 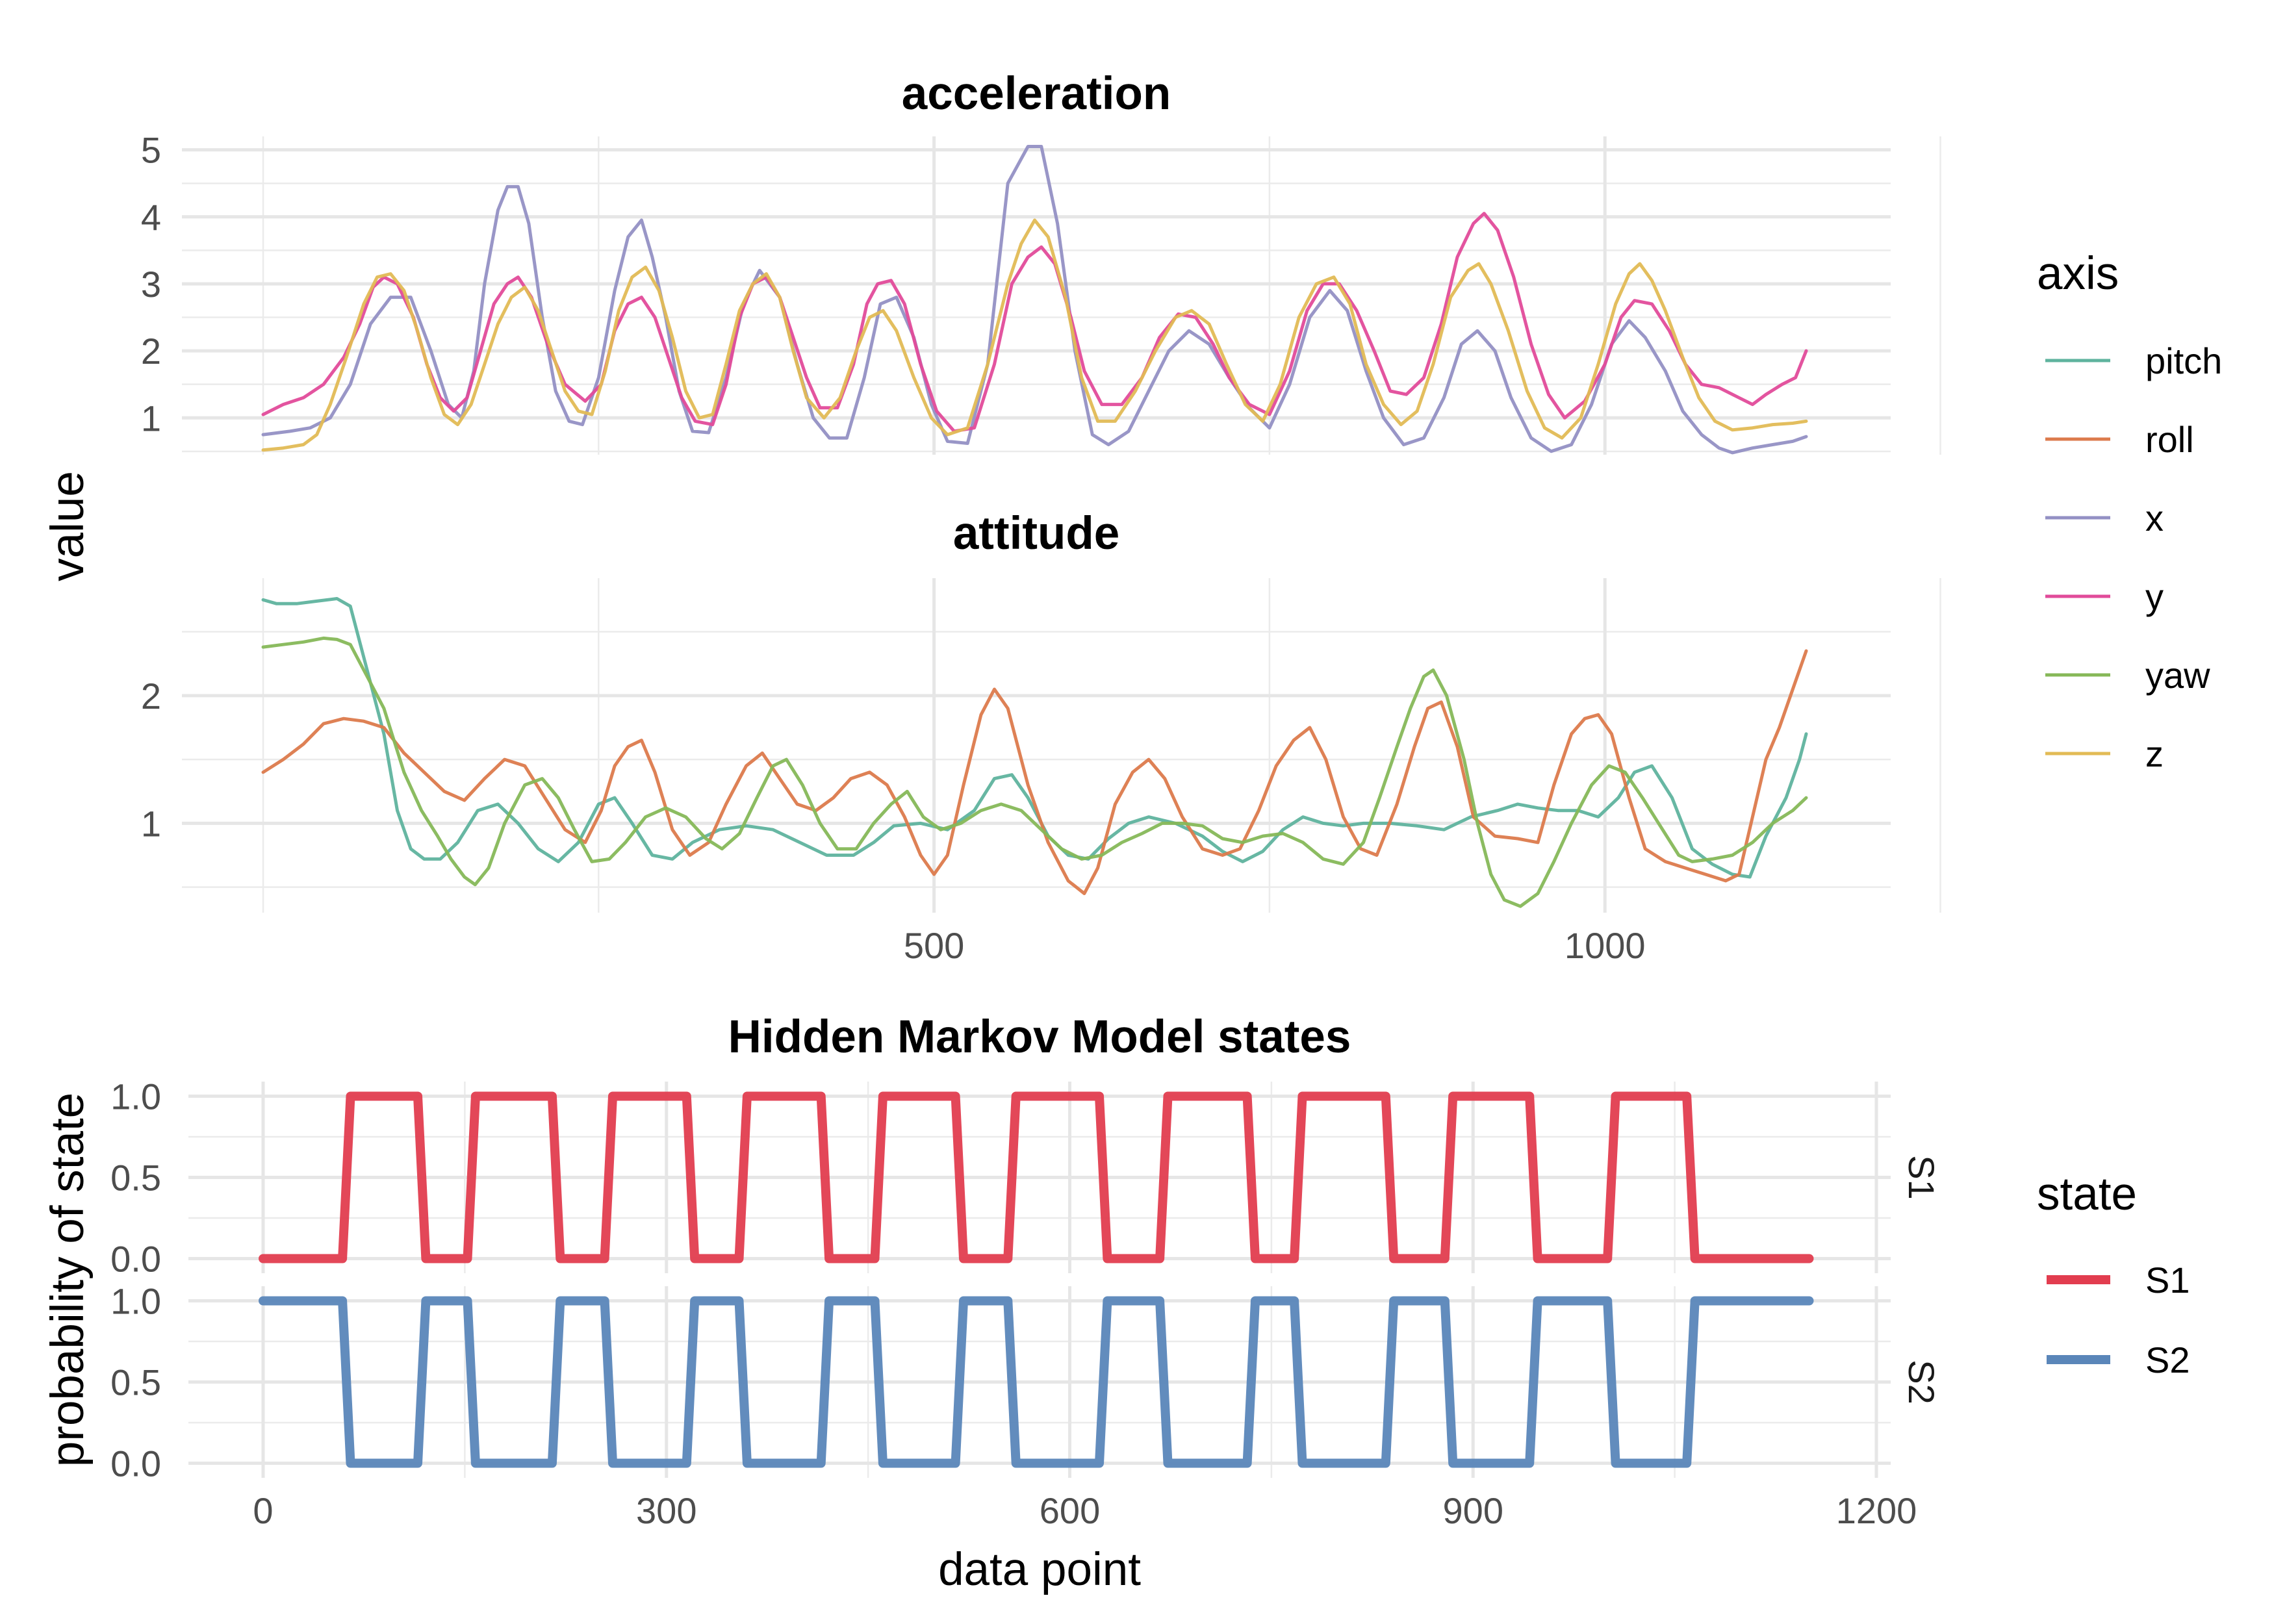 I want to click on acceleration-line-x, so click(x=1034, y=300).